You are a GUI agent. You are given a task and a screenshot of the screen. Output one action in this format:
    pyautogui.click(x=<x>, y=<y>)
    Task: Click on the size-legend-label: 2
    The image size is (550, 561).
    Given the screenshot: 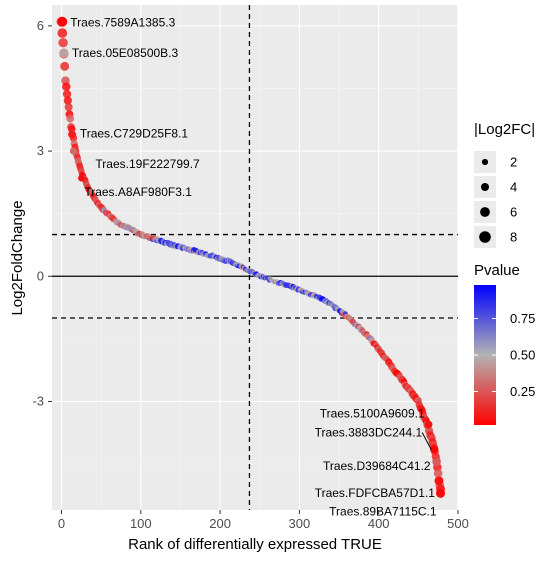 What is the action you would take?
    pyautogui.click(x=513, y=162)
    